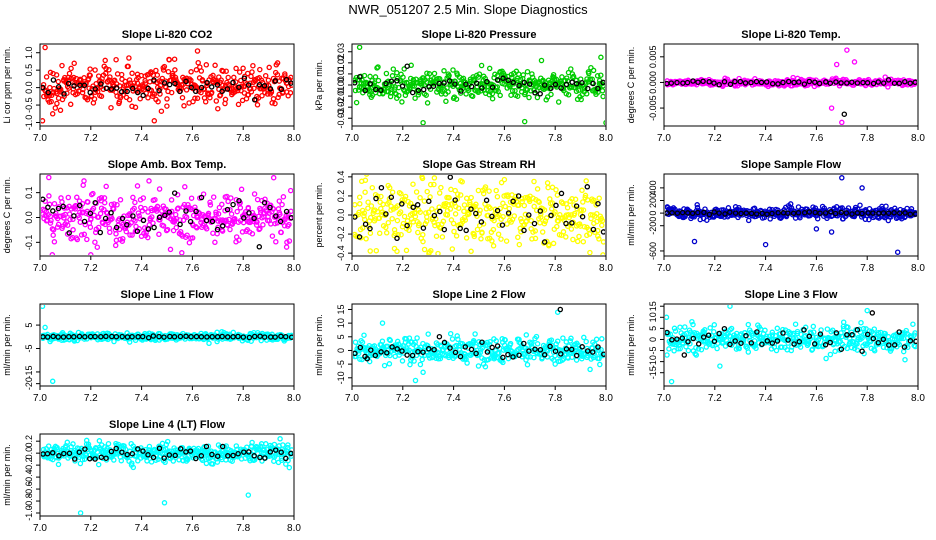 Image resolution: width=936 pixels, height=540 pixels. Describe the element at coordinates (606, 268) in the screenshot. I see `x-tick-label: 8.0` at that location.